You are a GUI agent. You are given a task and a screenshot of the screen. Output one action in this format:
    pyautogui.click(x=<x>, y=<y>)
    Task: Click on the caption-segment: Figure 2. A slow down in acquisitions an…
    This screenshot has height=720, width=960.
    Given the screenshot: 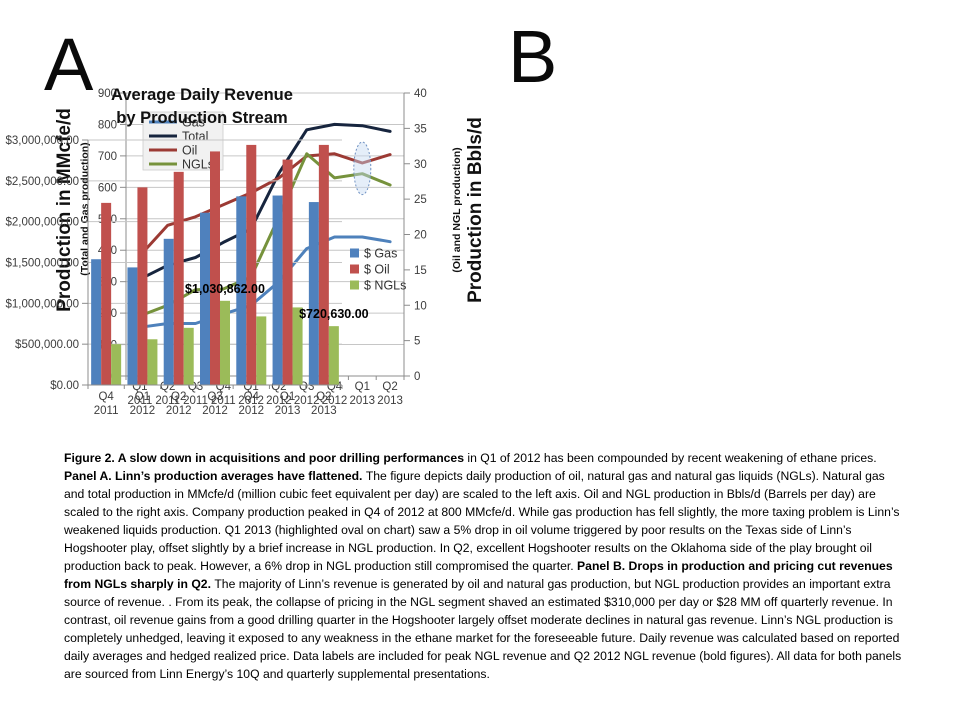 What is the action you would take?
    pyautogui.click(x=266, y=458)
    